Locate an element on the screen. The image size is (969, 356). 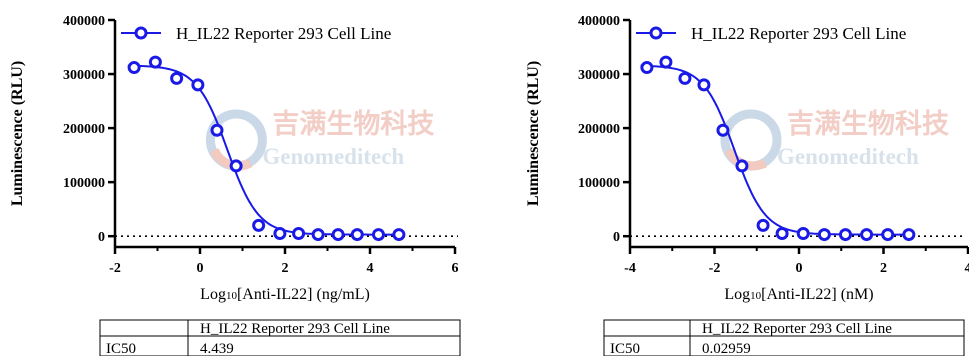
ic50-table: H_IL22 Reporter 293 Cell Line IC50 0.02959 is located at coordinates (784, 337).